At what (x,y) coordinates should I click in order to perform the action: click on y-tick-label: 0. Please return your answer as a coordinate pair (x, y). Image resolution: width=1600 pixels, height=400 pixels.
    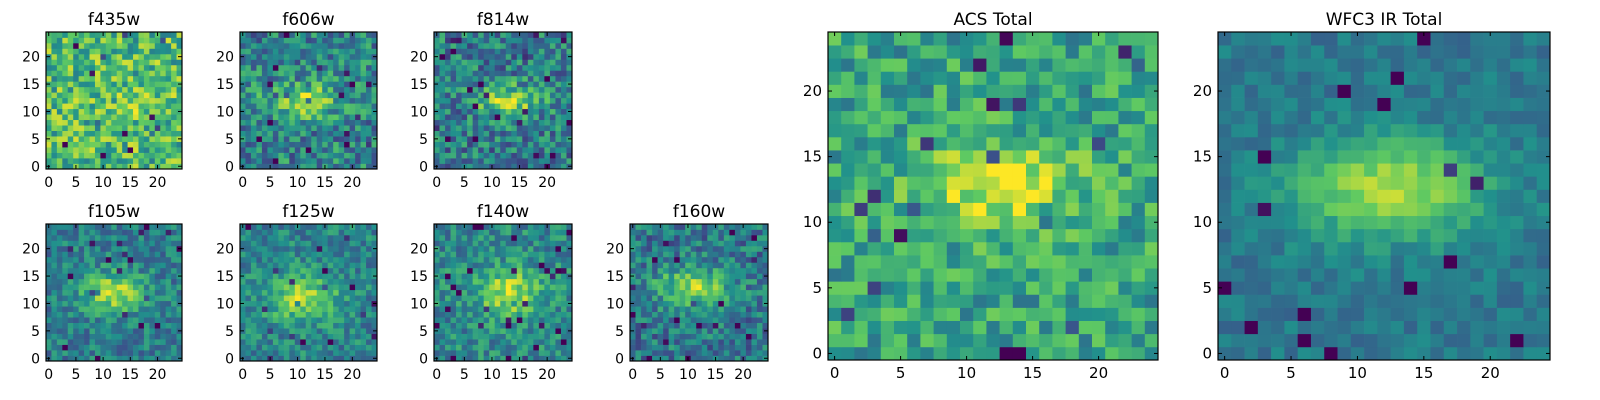
    Looking at the image, I should click on (619, 359).